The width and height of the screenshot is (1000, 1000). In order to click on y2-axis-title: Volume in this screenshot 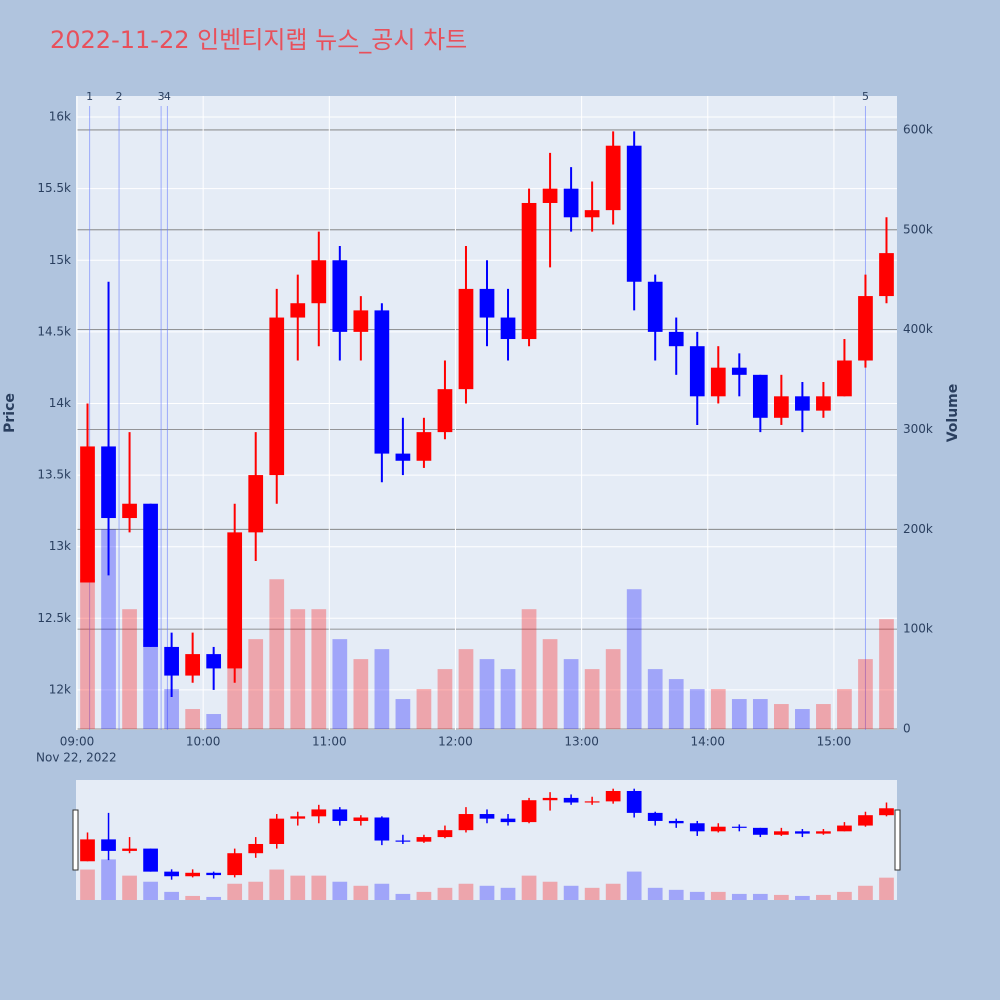, I will do `click(953, 413)`.